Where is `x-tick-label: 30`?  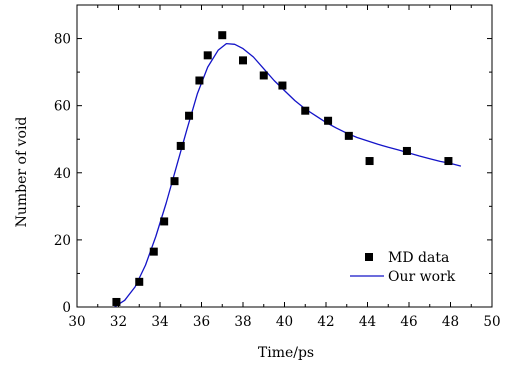 x-tick-label: 30 is located at coordinates (76, 322).